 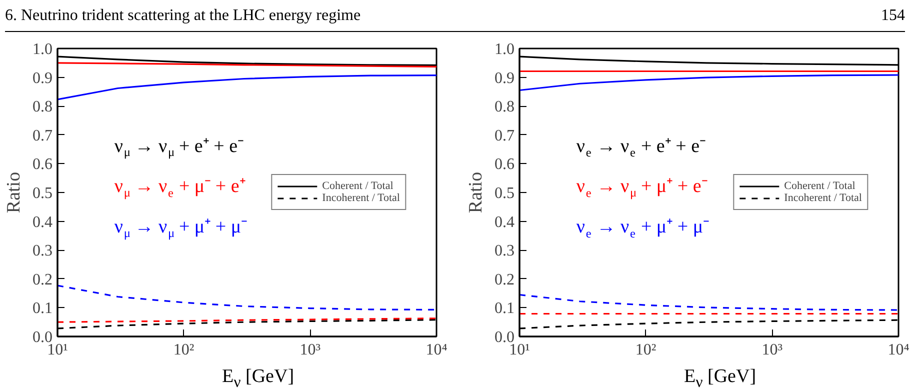 I want to click on text: 154, so click(x=893, y=16).